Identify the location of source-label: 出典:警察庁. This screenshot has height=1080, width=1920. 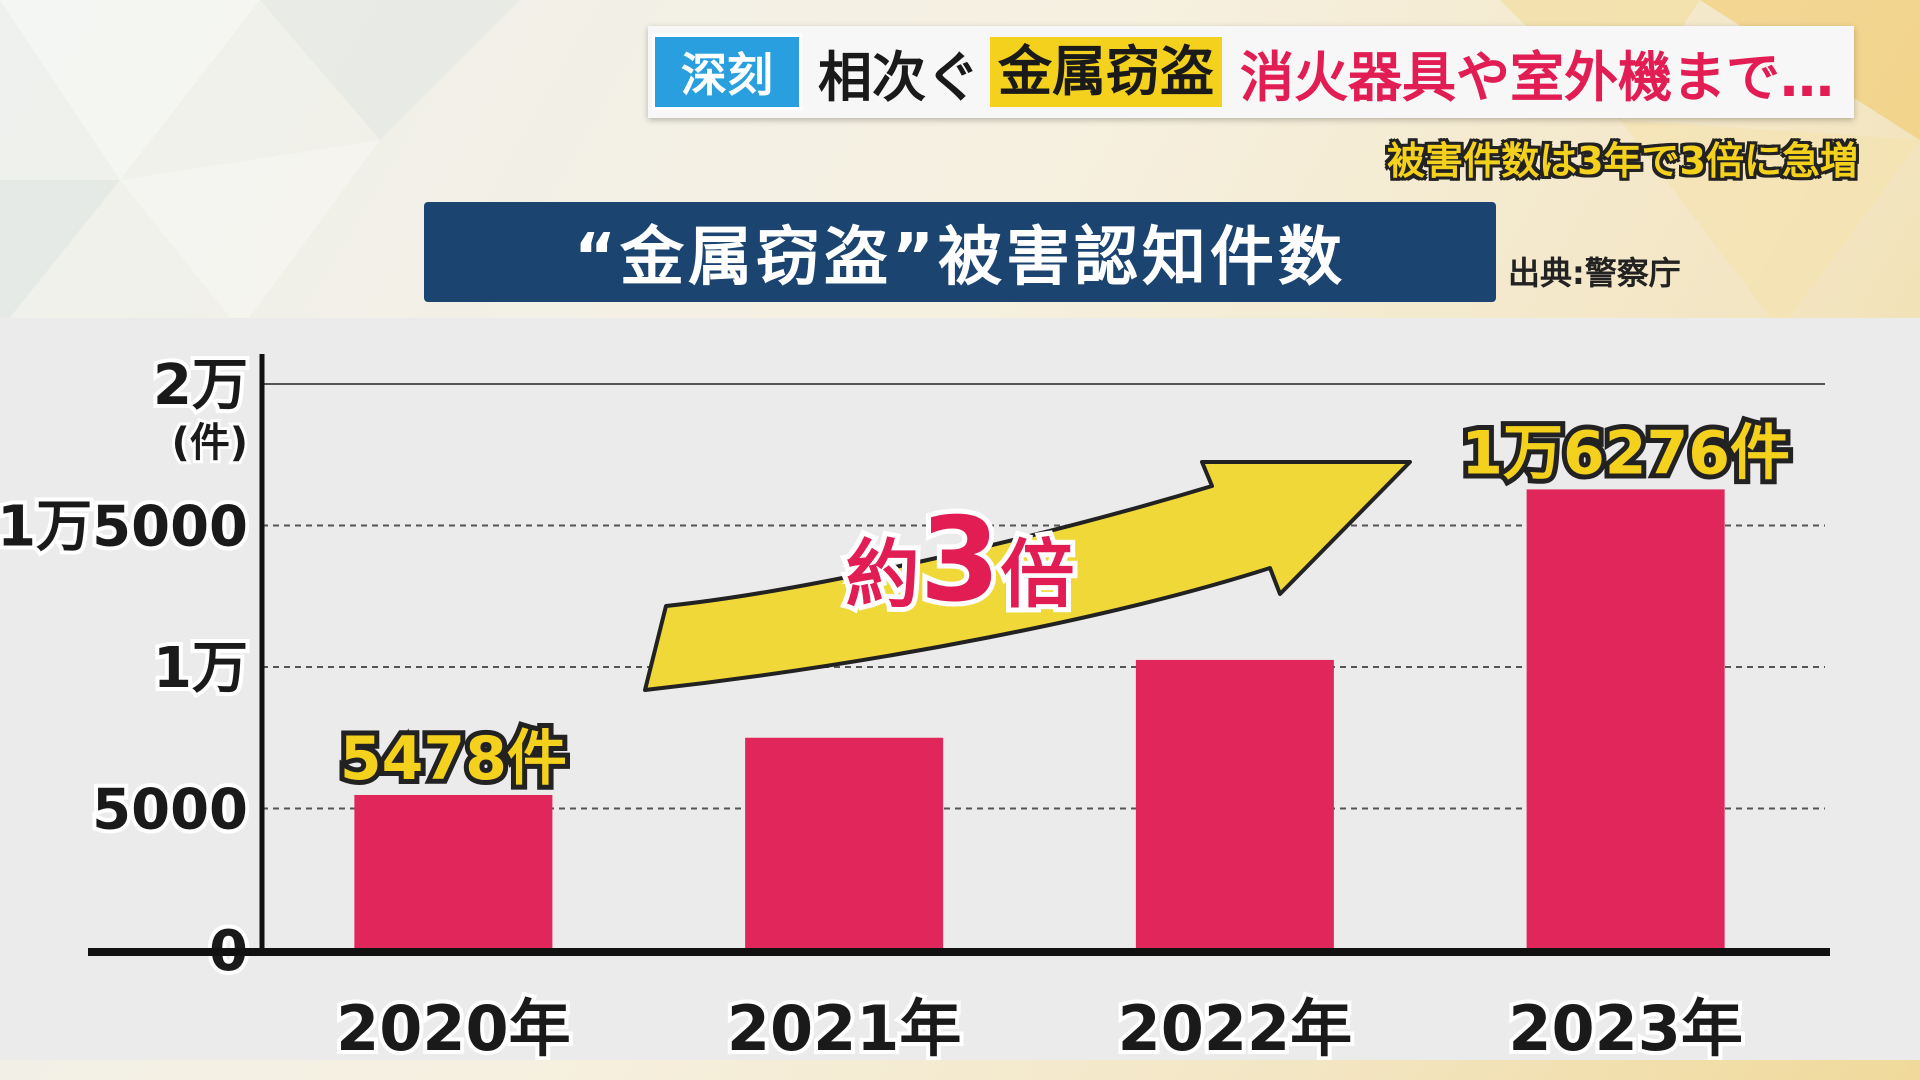
(1594, 273).